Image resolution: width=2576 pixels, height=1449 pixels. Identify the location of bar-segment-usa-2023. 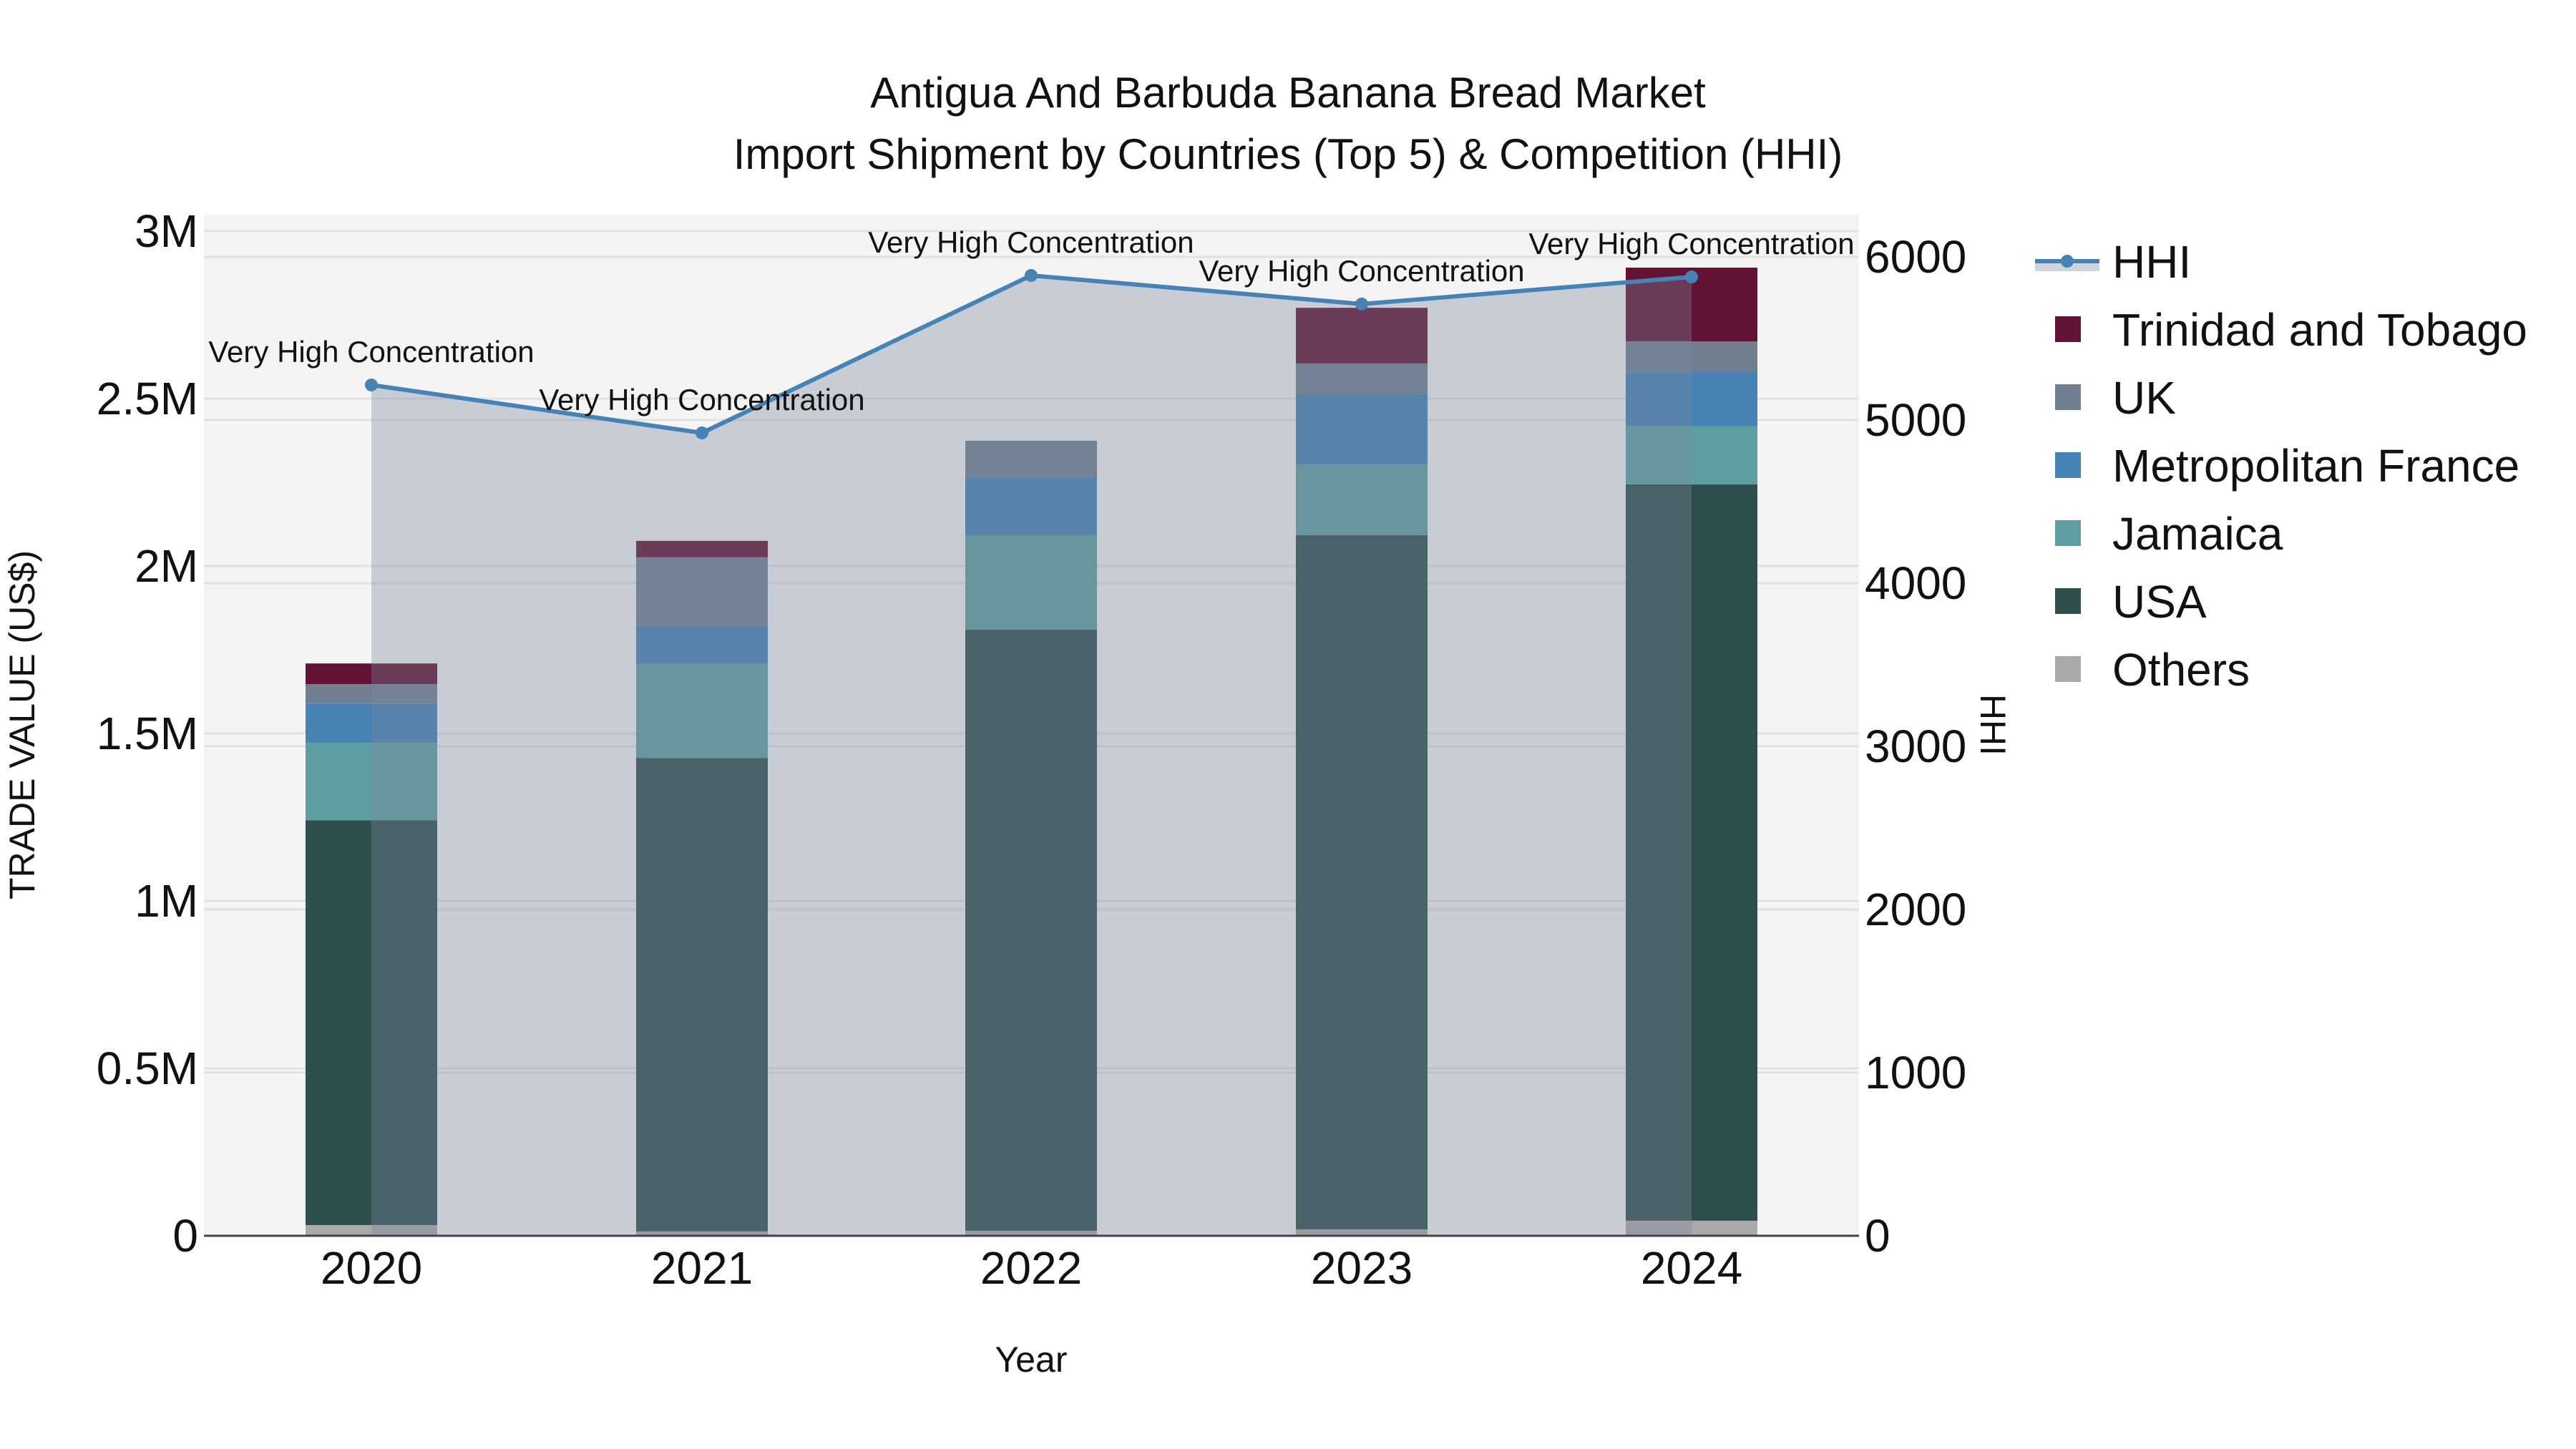
(1362, 882).